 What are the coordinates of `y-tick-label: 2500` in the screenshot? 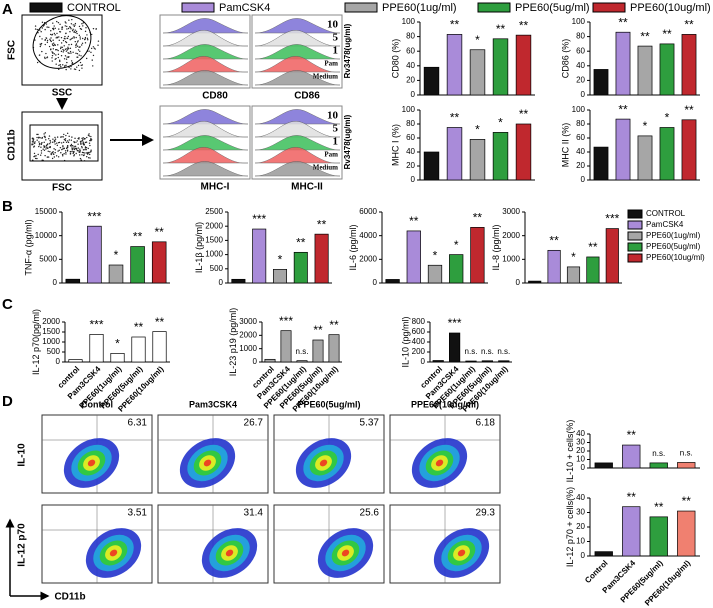 It's located at (214, 211).